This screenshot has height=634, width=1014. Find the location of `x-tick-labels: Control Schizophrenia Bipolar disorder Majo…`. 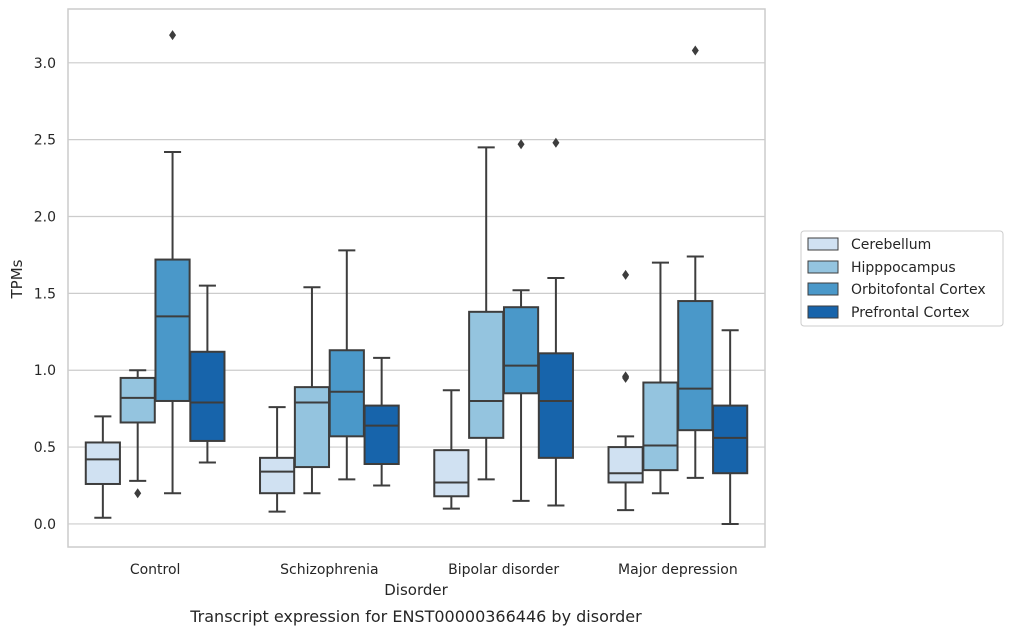

x-tick-labels: Control Schizophrenia Bipolar disorder Majo… is located at coordinates (434, 570).